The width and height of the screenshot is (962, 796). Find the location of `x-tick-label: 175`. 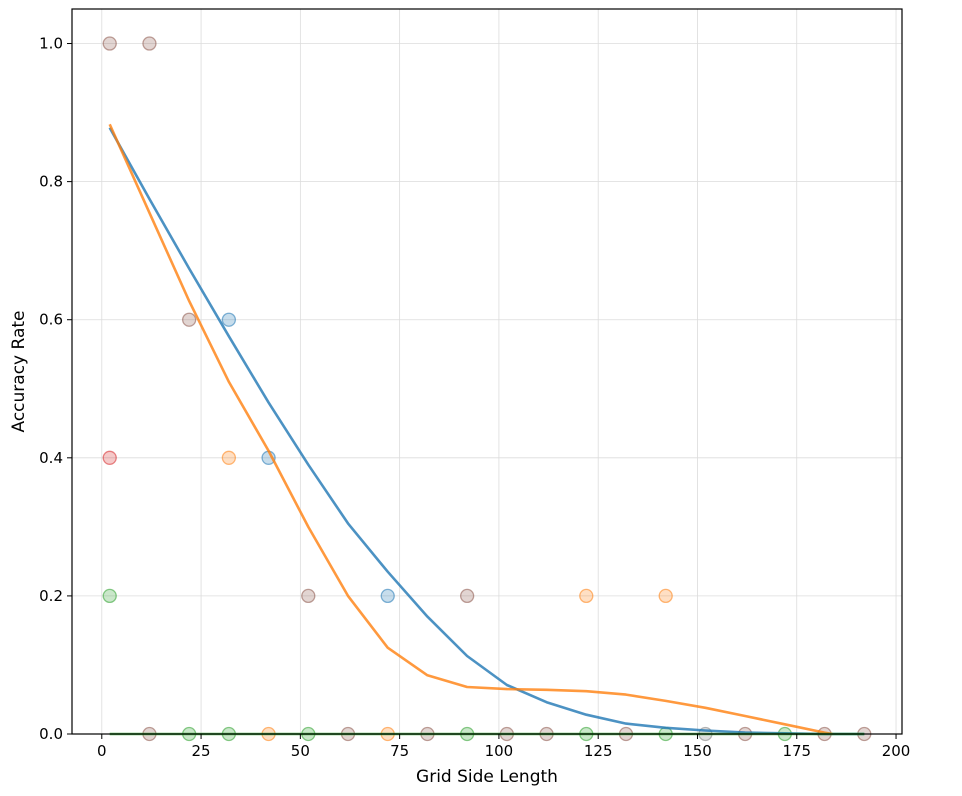

x-tick-label: 175 is located at coordinates (796, 751).